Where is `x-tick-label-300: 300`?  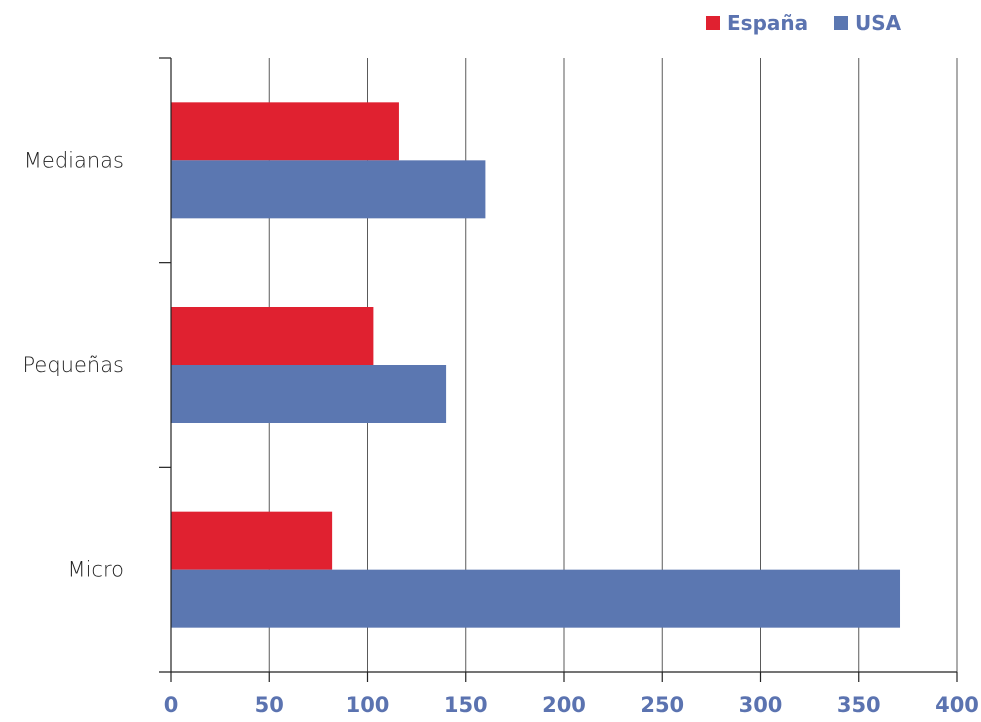
x-tick-label-300: 300 is located at coordinates (761, 705).